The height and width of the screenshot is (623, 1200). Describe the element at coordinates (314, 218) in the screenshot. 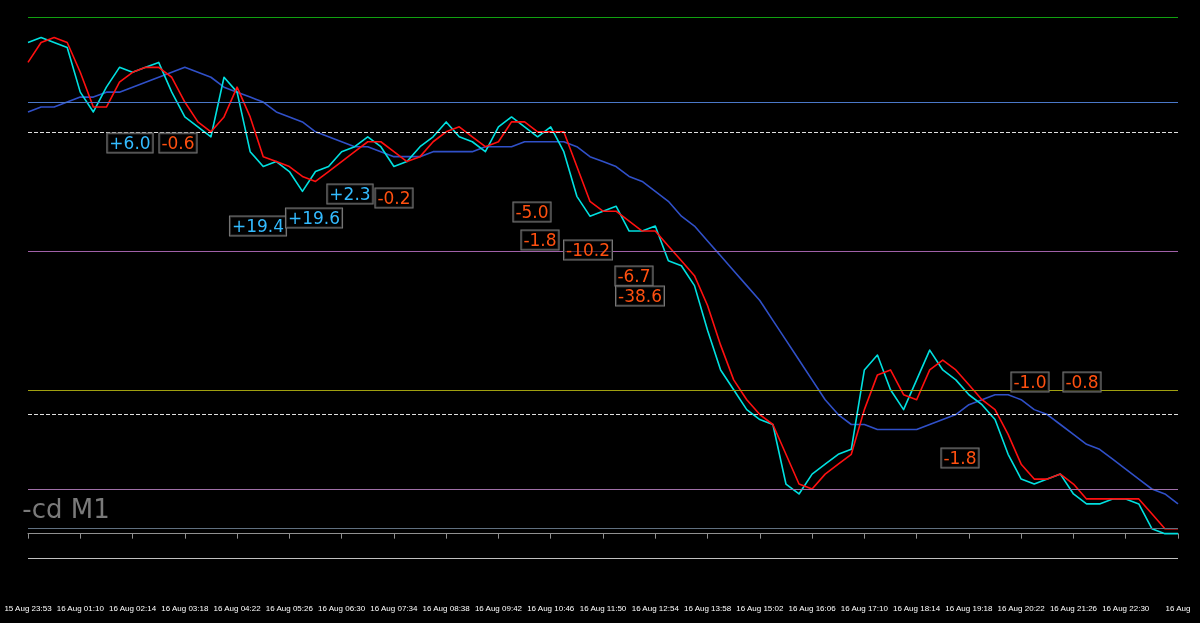

I see `annotation: +19.6` at that location.